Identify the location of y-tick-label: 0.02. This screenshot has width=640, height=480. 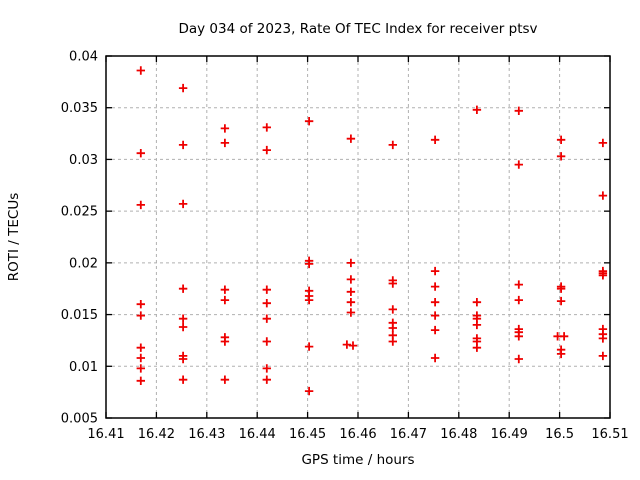
(83, 263).